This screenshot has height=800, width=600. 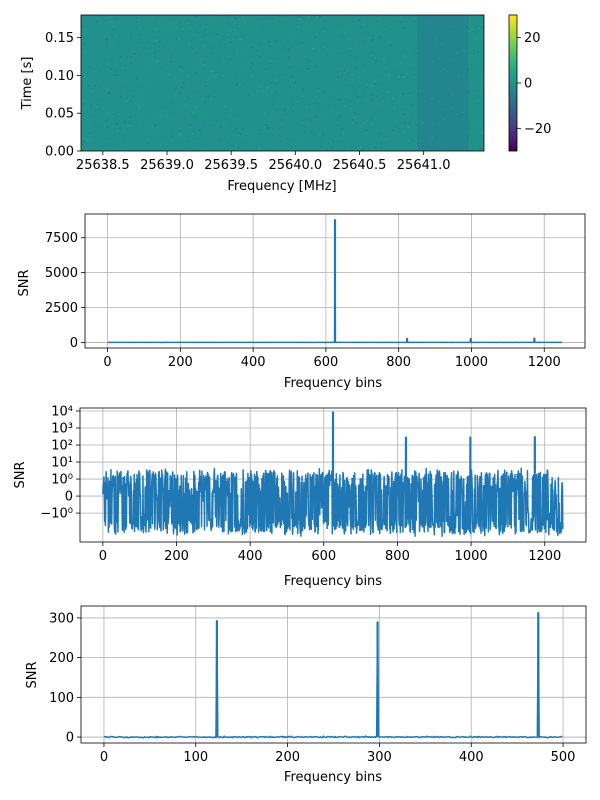 What do you see at coordinates (59, 114) in the screenshot?
I see `y-tick-label: 0.05` at bounding box center [59, 114].